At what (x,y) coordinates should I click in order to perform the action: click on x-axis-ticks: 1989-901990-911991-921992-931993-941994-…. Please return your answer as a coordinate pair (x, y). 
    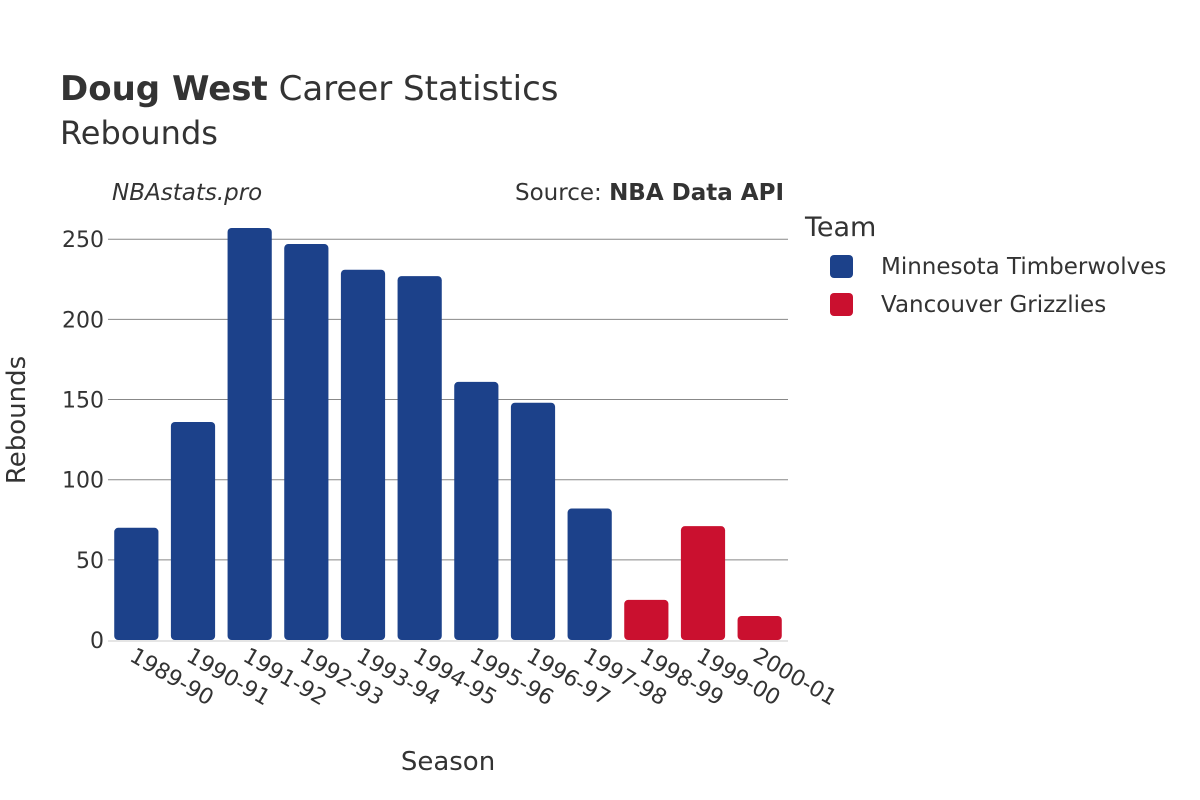
    Looking at the image, I should click on (482, 678).